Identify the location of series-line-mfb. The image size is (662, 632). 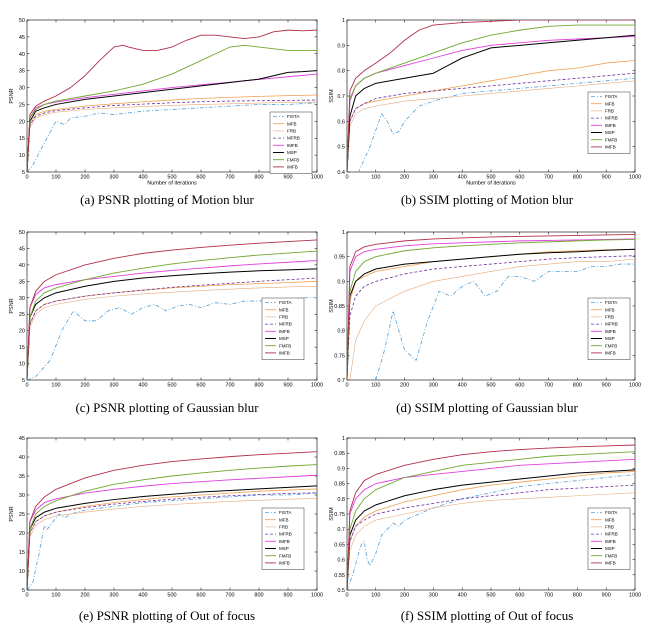
(172, 133).